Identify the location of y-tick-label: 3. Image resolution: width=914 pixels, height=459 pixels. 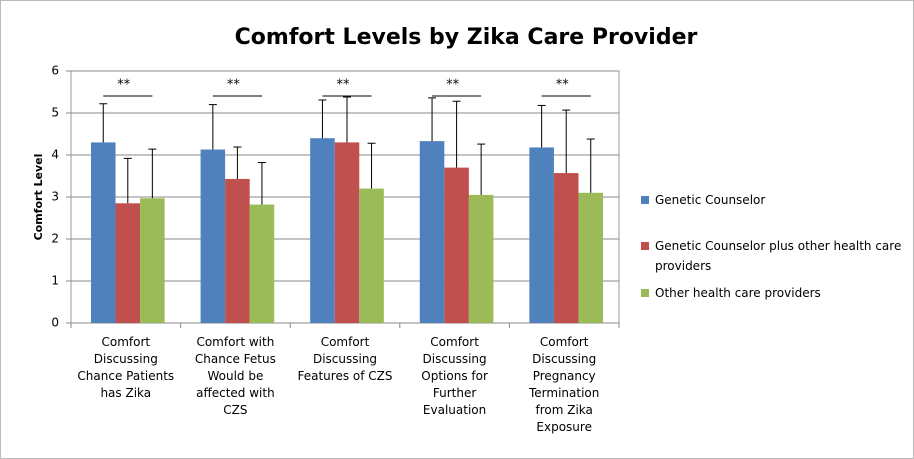
(55, 197).